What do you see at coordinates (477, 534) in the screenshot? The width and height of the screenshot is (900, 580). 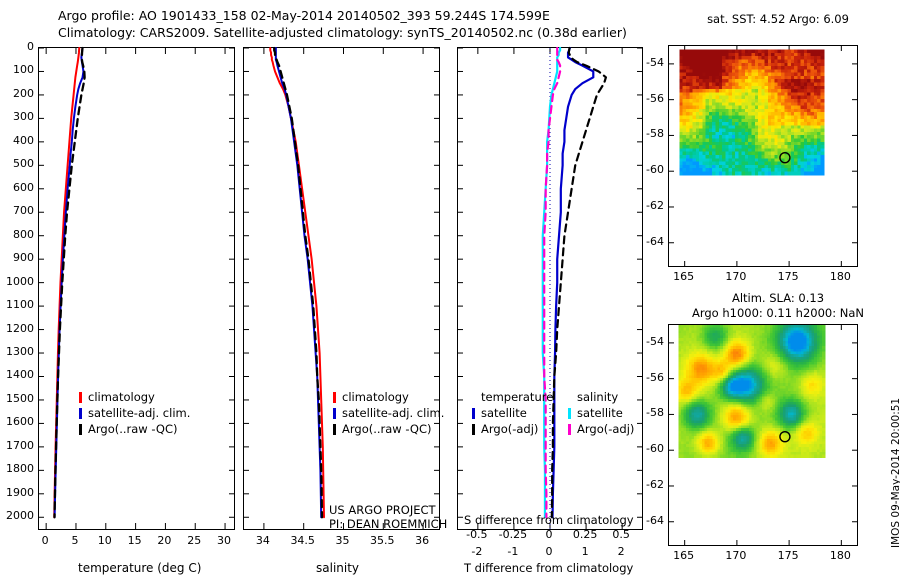 I see `tick-label: -0.5` at bounding box center [477, 534].